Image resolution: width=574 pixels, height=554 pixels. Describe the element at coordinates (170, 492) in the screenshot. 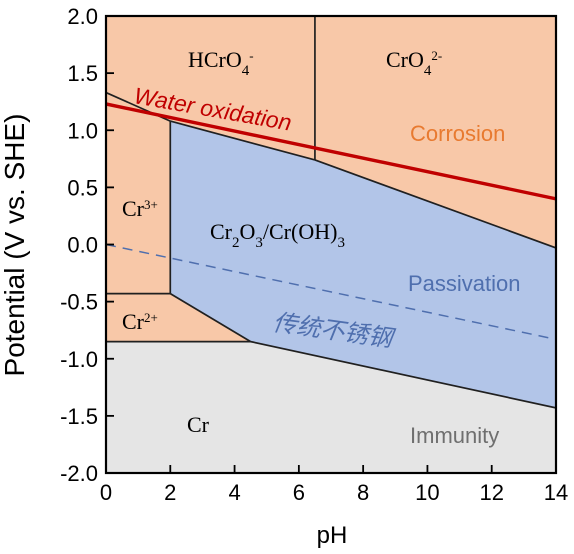

I see `x-tick-label-1: 2` at that location.